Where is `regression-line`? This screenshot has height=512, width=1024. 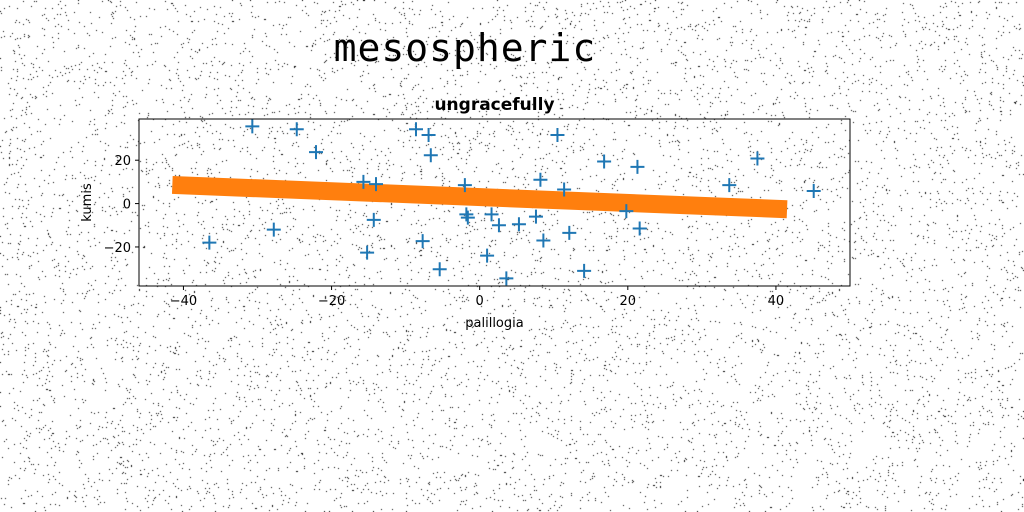 regression-line is located at coordinates (479, 197).